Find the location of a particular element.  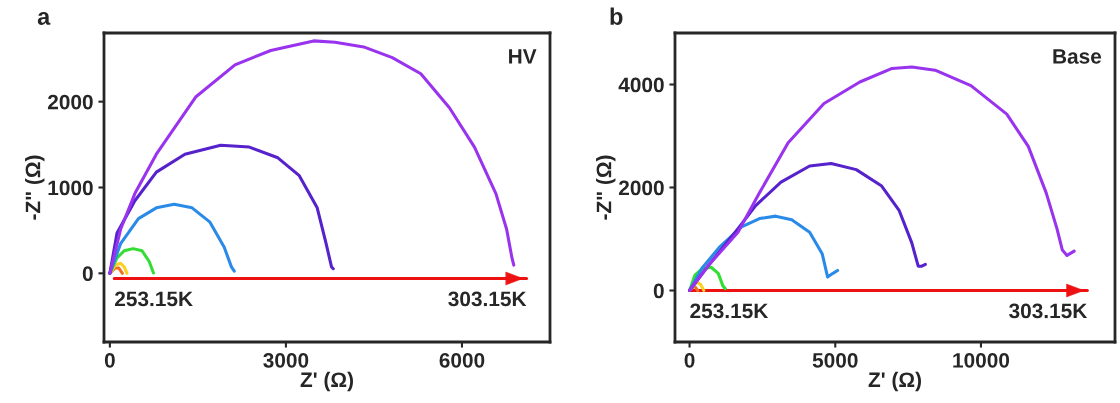

x-tick-label: 10000 is located at coordinates (981, 360).